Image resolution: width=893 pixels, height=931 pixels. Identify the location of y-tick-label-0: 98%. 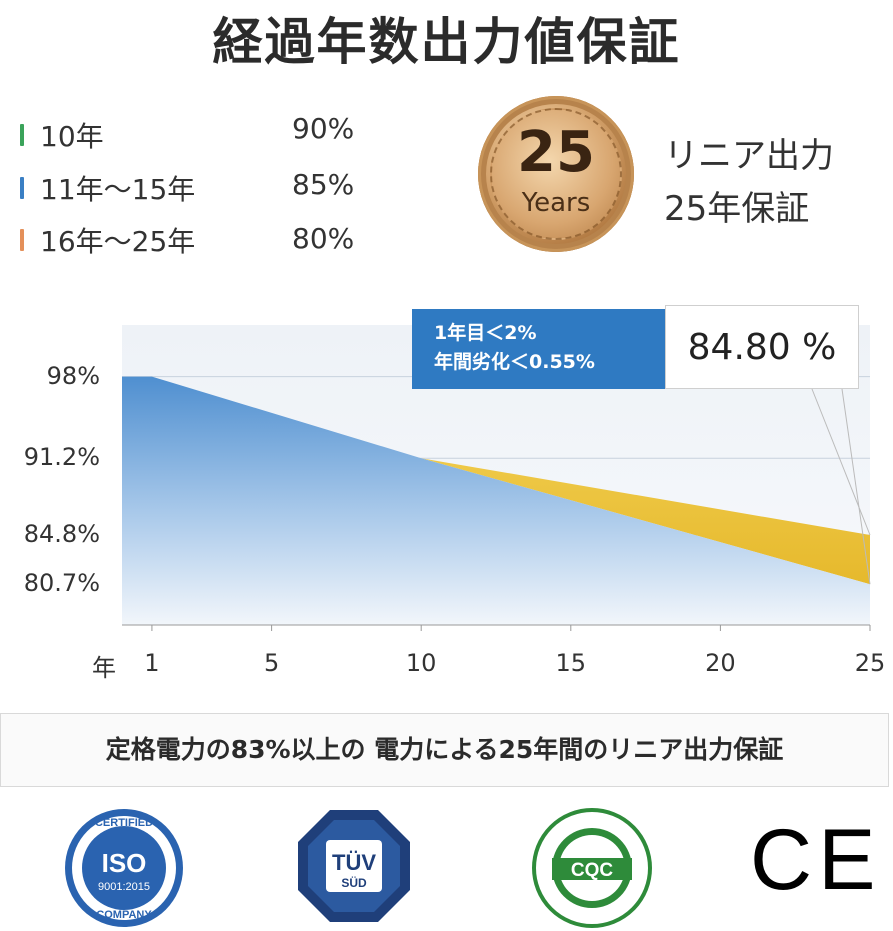
(73, 375).